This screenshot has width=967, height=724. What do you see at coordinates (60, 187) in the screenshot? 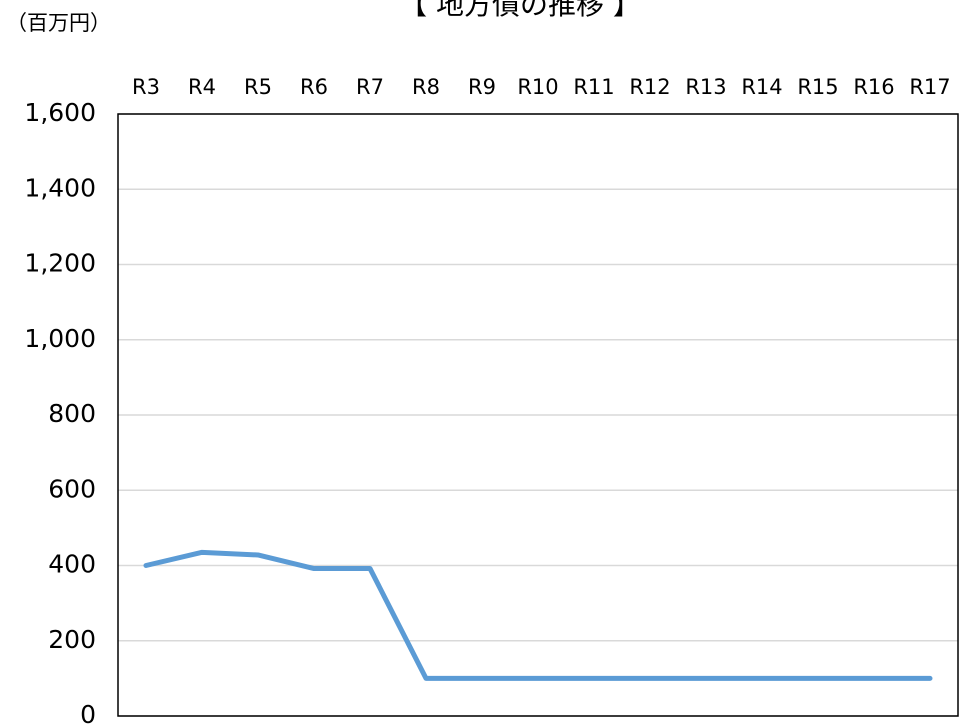
I see `y-tick-label: 1,400` at bounding box center [60, 187].